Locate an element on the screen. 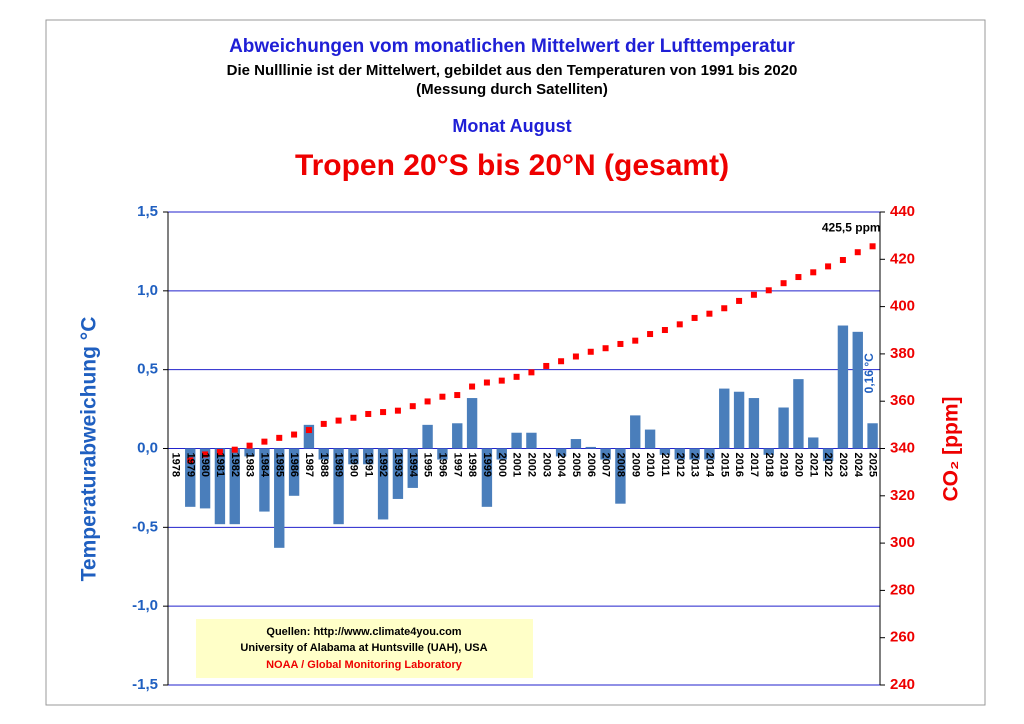 Image resolution: width=1024 pixels, height=724 pixels. x-tick-label: 2011 is located at coordinates (665, 465).